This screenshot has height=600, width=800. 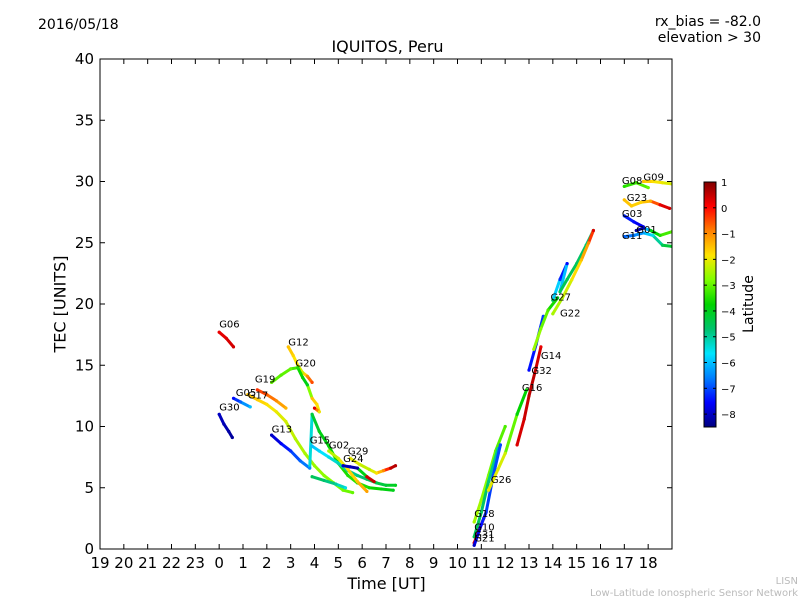 I want to click on y-tick-label: 0, so click(x=89, y=549).